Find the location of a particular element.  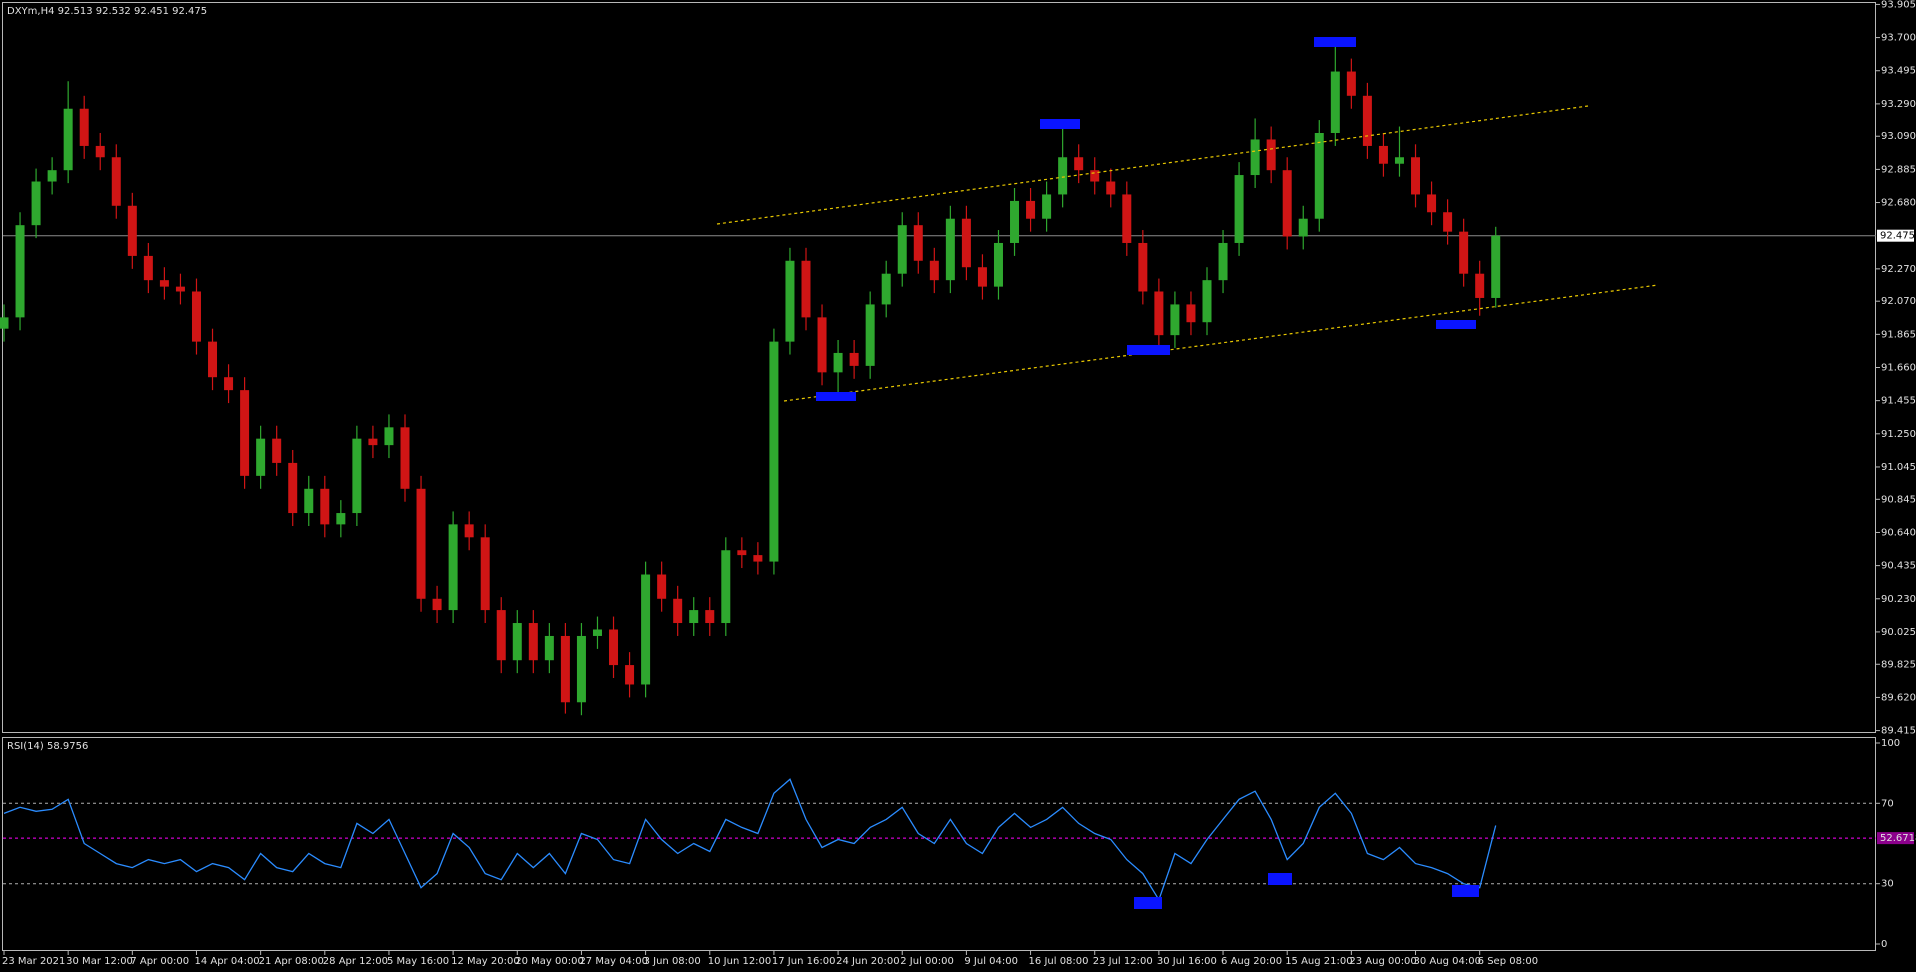

last-price-label: 92.475 is located at coordinates (1897, 236).